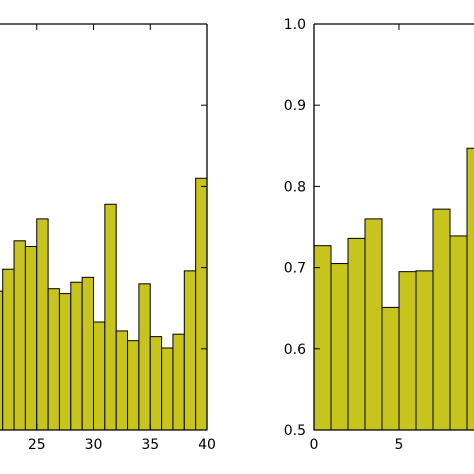 This screenshot has height=474, width=474. What do you see at coordinates (295, 269) in the screenshot?
I see `chart-right-y-tick-label: 0.7` at bounding box center [295, 269].